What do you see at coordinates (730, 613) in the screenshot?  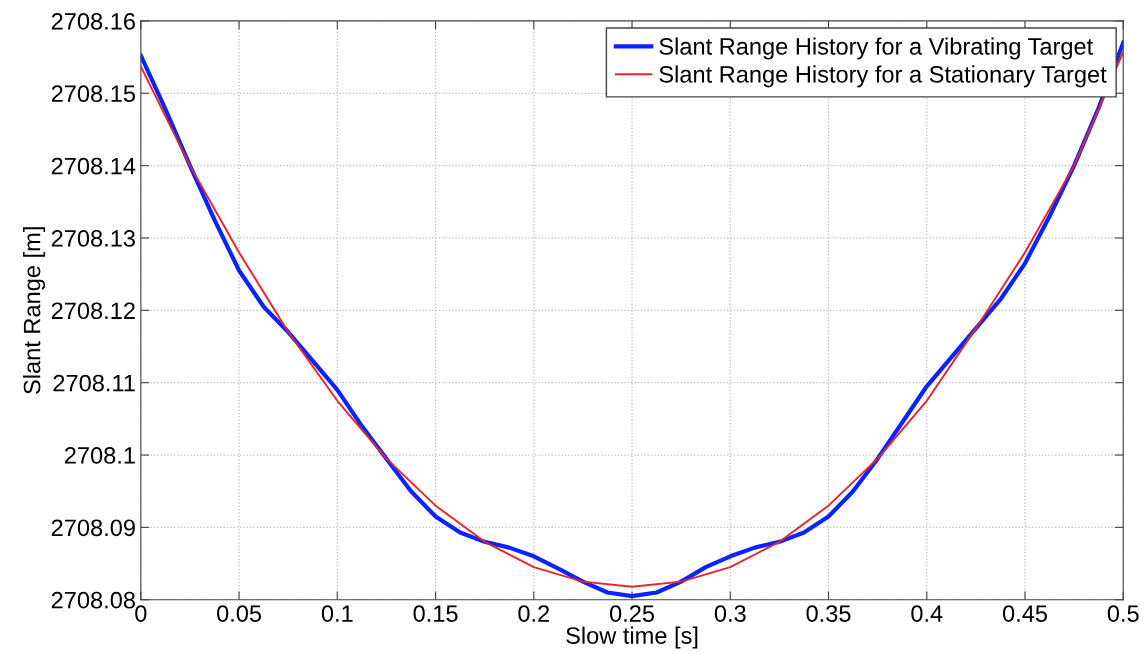 I see `x-tick-label: 0.3` at bounding box center [730, 613].